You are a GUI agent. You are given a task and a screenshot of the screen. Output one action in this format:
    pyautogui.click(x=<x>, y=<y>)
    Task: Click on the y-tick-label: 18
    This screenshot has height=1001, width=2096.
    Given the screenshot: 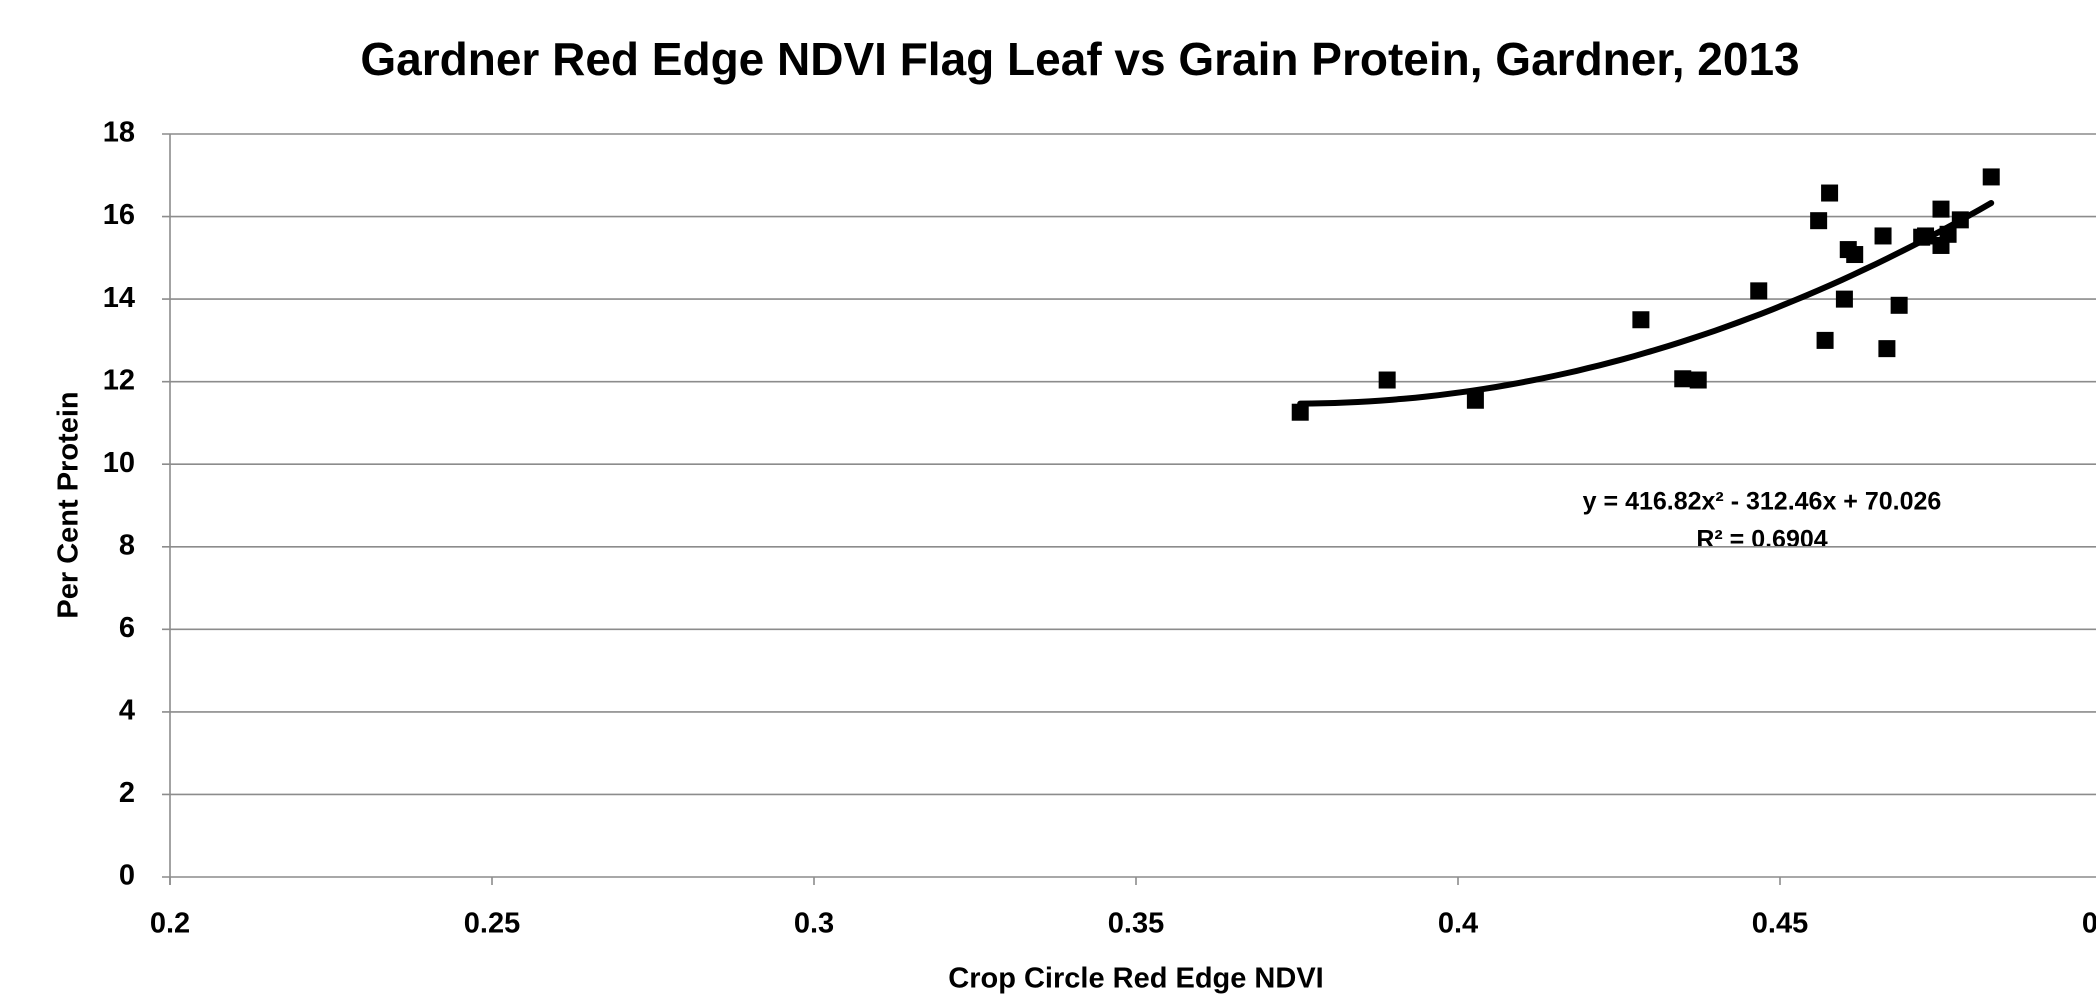 What is the action you would take?
    pyautogui.click(x=119, y=133)
    